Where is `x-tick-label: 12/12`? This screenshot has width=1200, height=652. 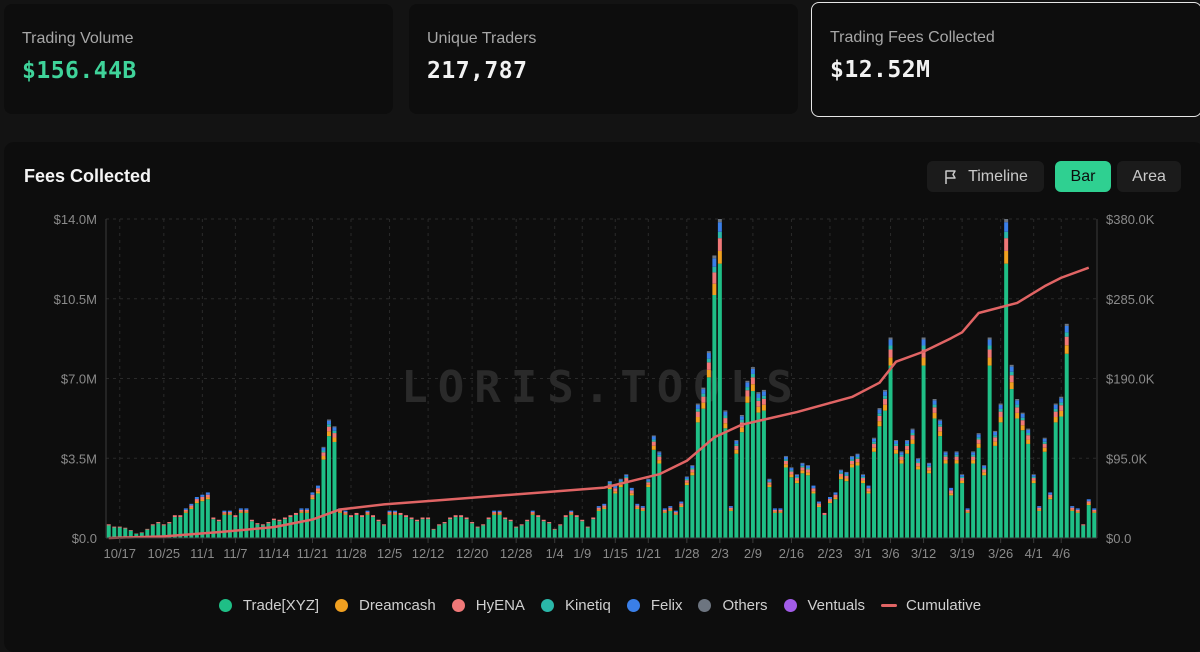 x-tick-label: 12/12 is located at coordinates (428, 553).